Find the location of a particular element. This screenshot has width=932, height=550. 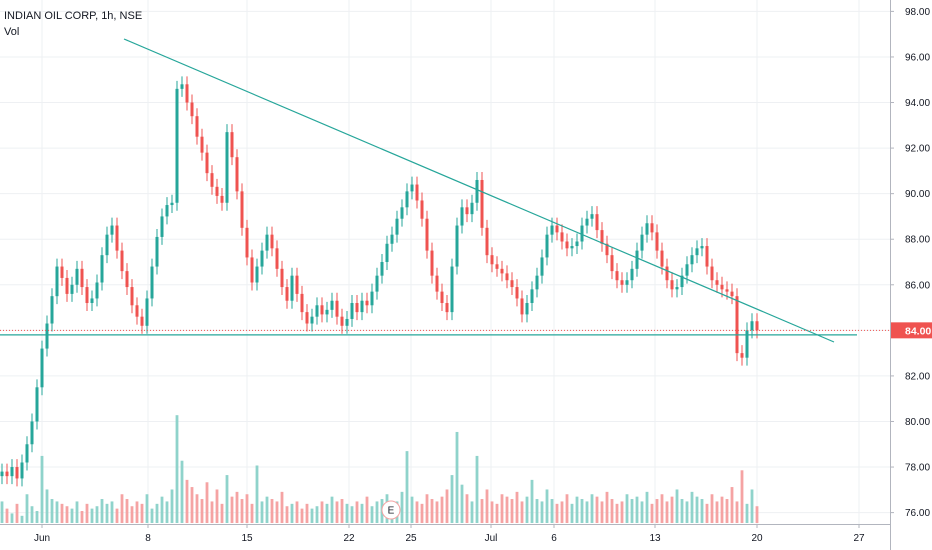

x-tick-label: 22 is located at coordinates (349, 538).